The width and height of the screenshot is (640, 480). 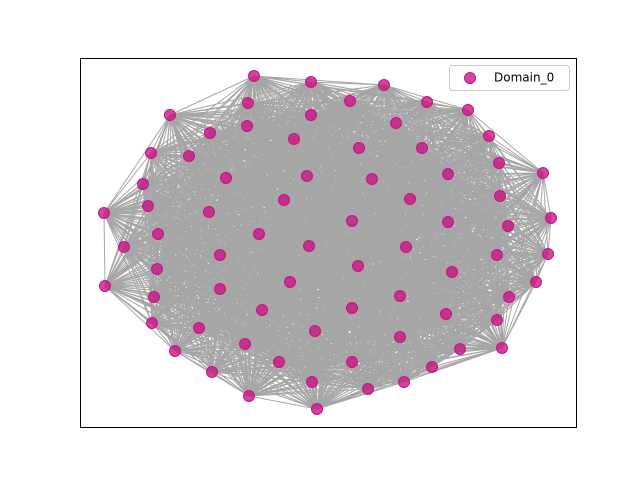 I want to click on legend-box, so click(x=509, y=78).